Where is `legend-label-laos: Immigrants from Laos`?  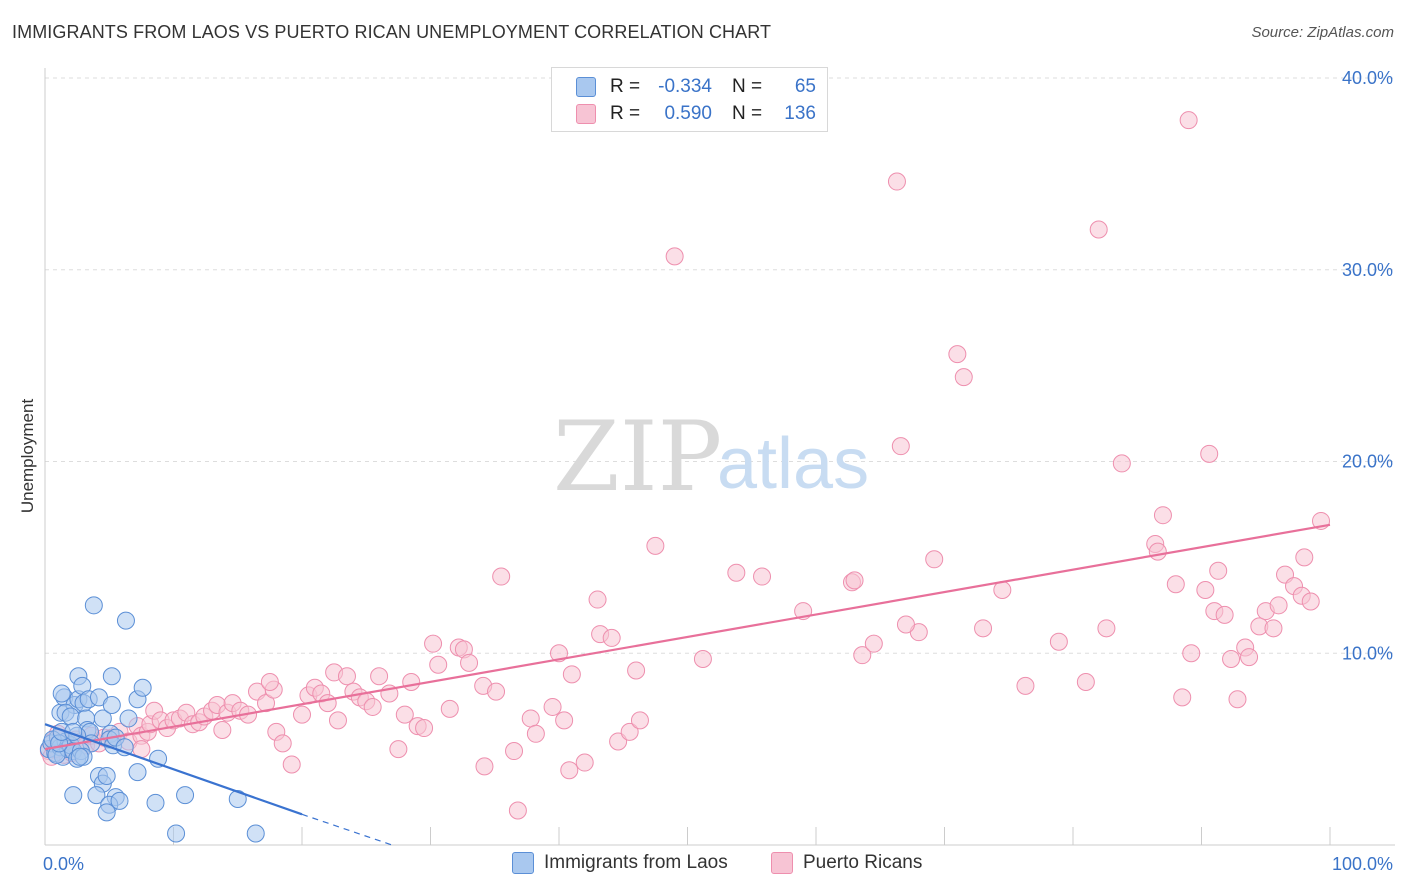 legend-label-laos: Immigrants from Laos is located at coordinates (636, 862).